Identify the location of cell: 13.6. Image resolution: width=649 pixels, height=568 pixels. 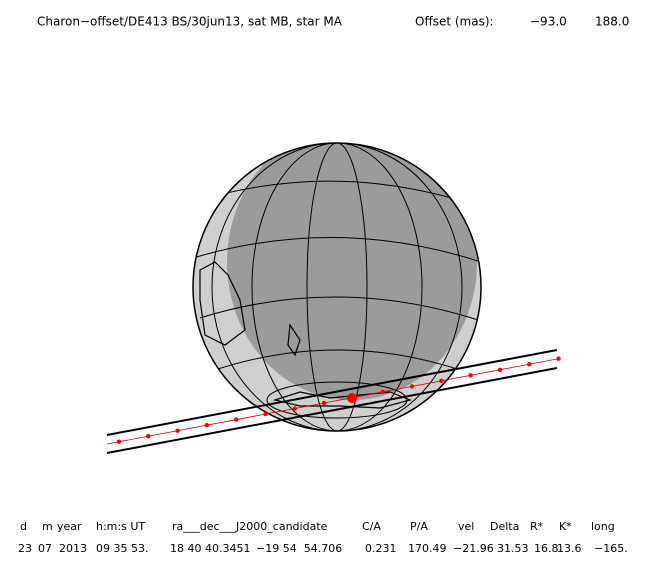
(569, 548).